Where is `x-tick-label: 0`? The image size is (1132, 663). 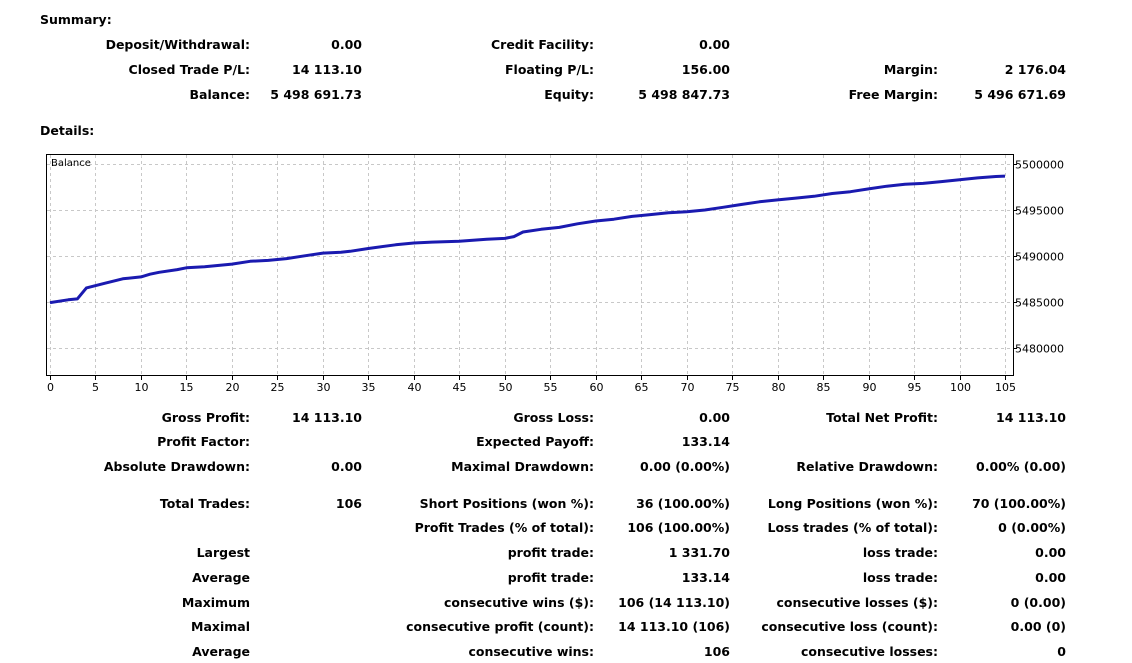 x-tick-label: 0 is located at coordinates (50, 387).